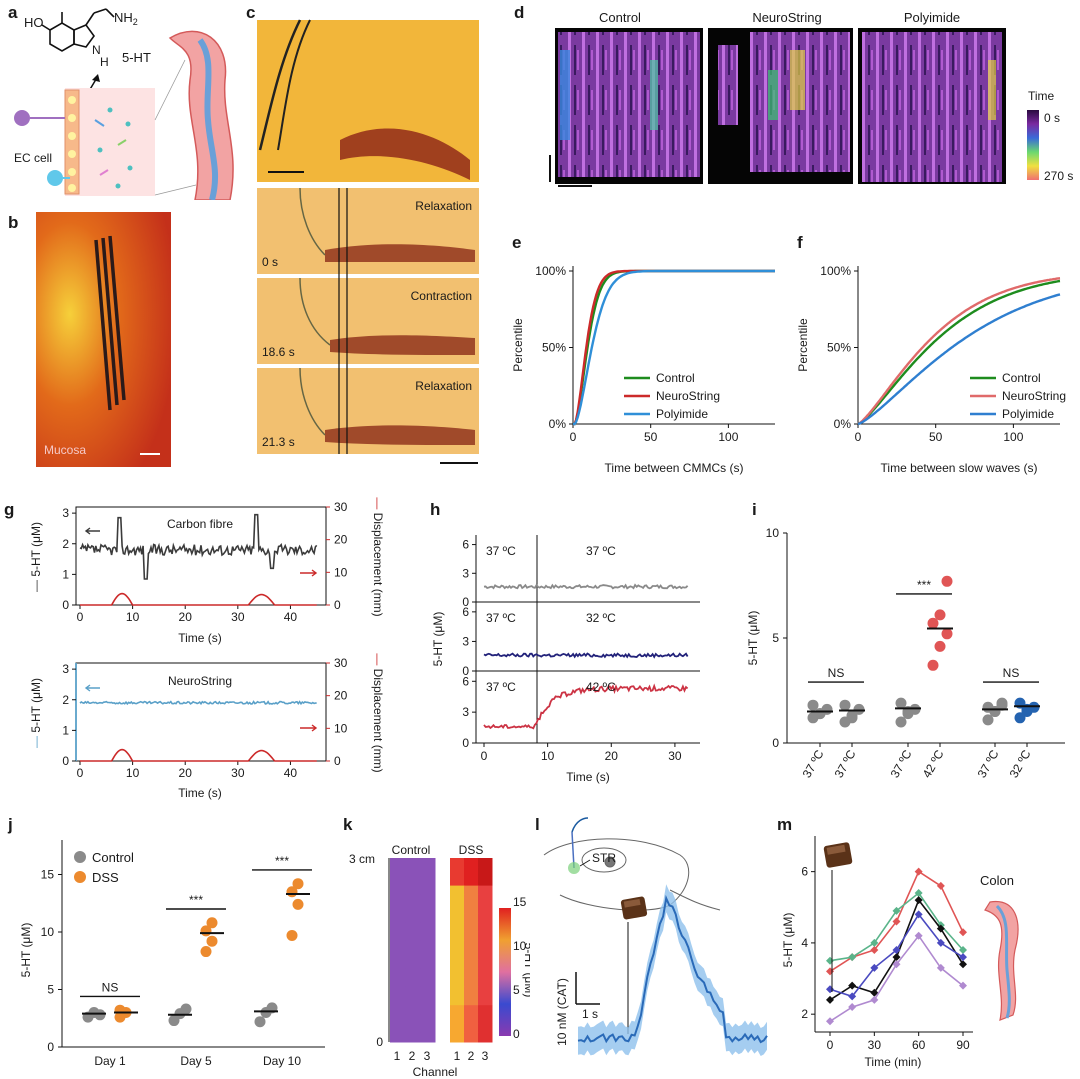 The width and height of the screenshot is (1080, 1079). Describe the element at coordinates (773, 533) in the screenshot. I see `y-tick-label: 10` at that location.